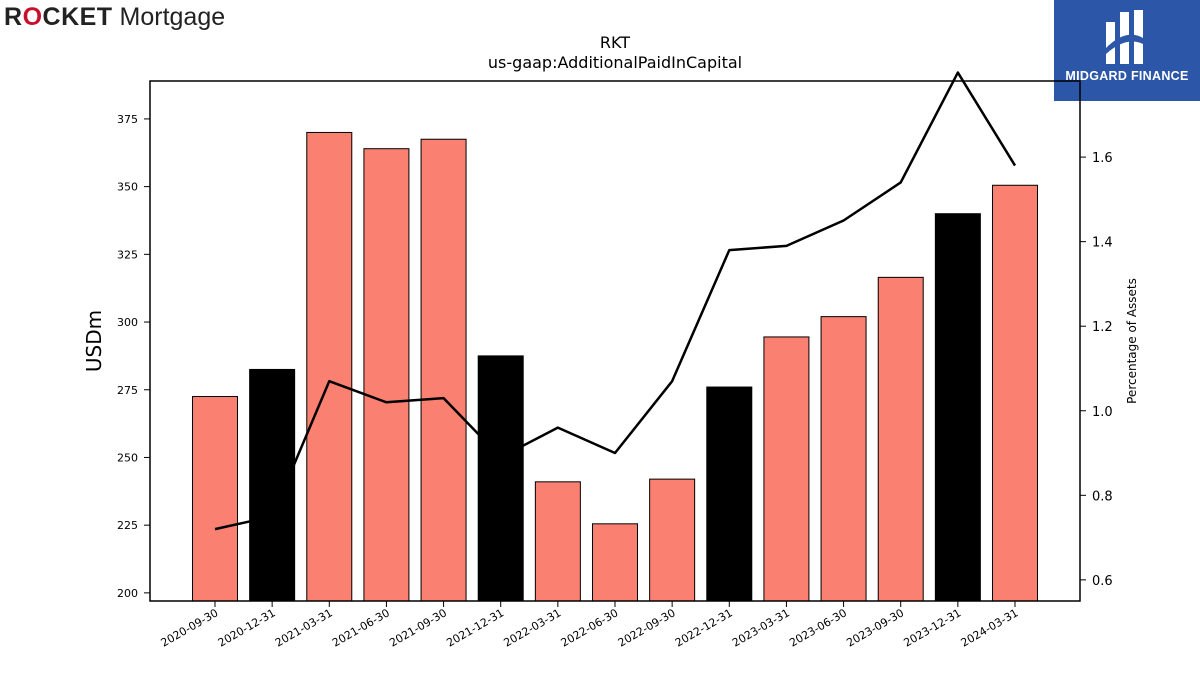  Describe the element at coordinates (127, 254) in the screenshot. I see `y-tick-label: 325` at that location.